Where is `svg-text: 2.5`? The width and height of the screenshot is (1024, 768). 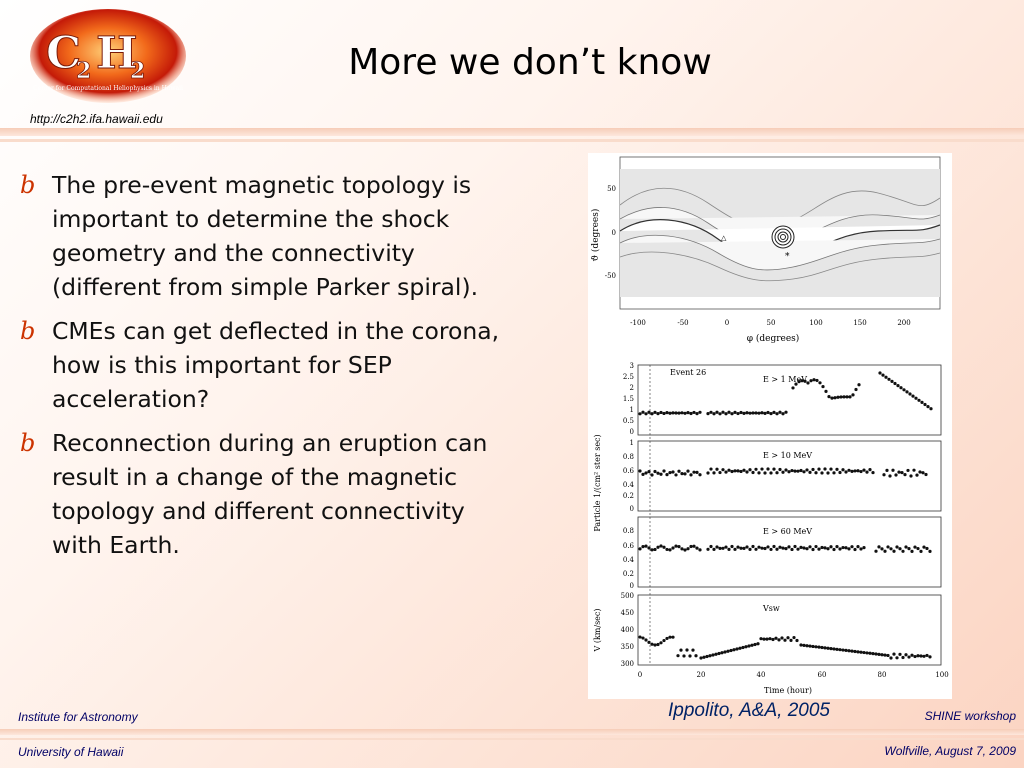
svg-text: 2.5 is located at coordinates (628, 377).